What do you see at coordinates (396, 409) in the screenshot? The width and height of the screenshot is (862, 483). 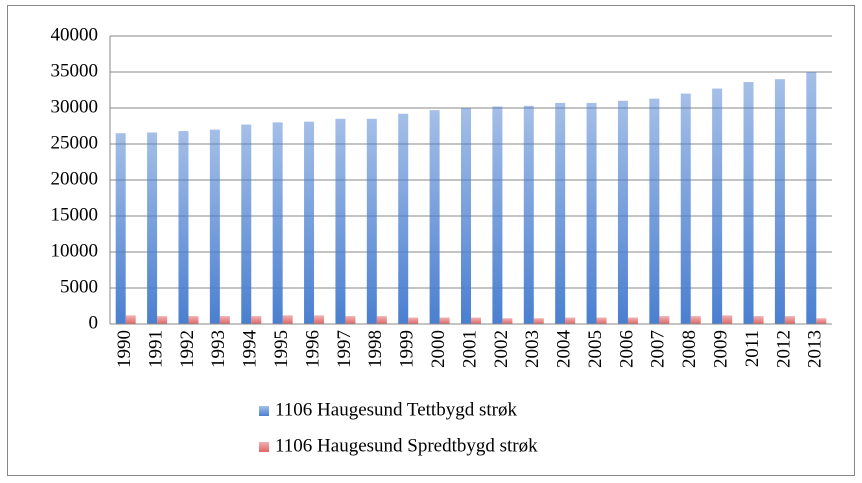 I see `legend-label: 1106 Haugesund Tettbygd strøk` at bounding box center [396, 409].